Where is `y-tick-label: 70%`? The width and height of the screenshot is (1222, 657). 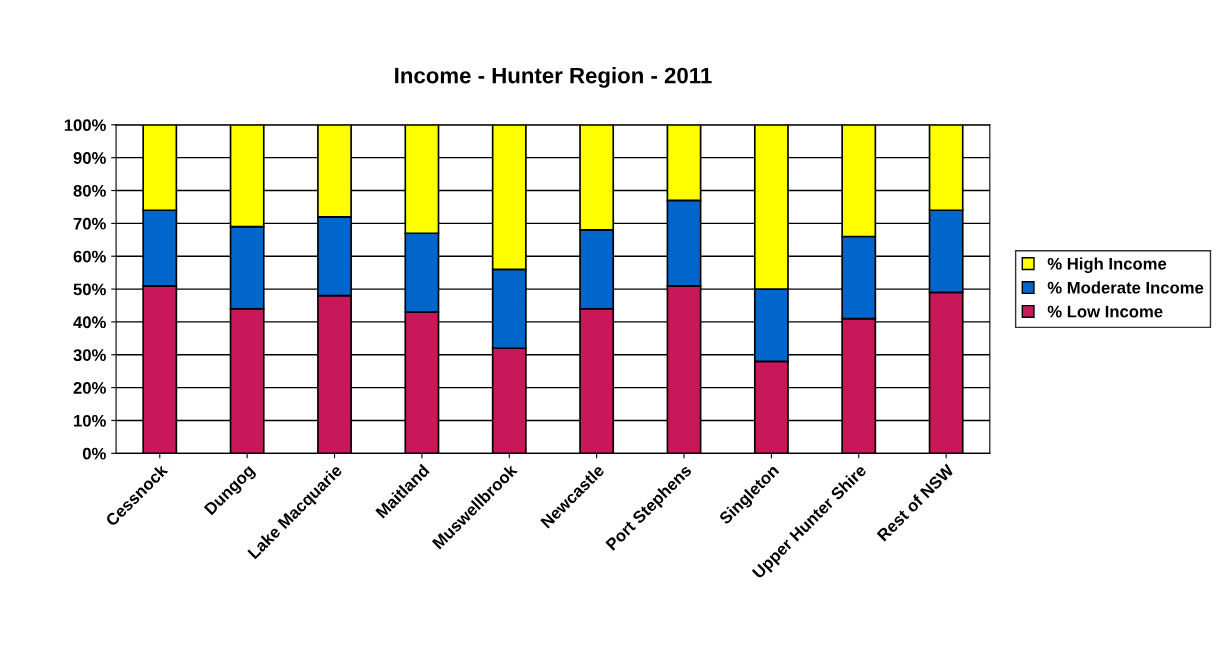
y-tick-label: 70% is located at coordinates (89, 223).